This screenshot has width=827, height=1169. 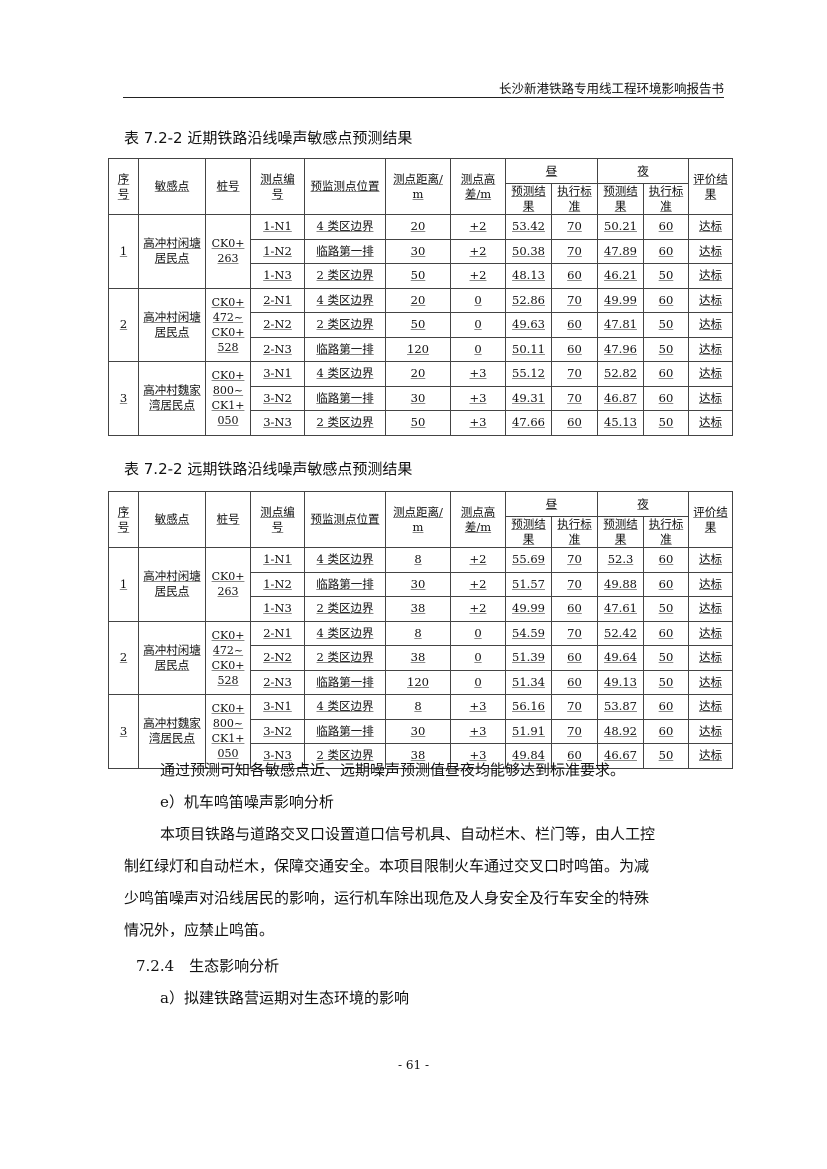 What do you see at coordinates (478, 519) in the screenshot?
I see `column-header: 测点高差/m` at bounding box center [478, 519].